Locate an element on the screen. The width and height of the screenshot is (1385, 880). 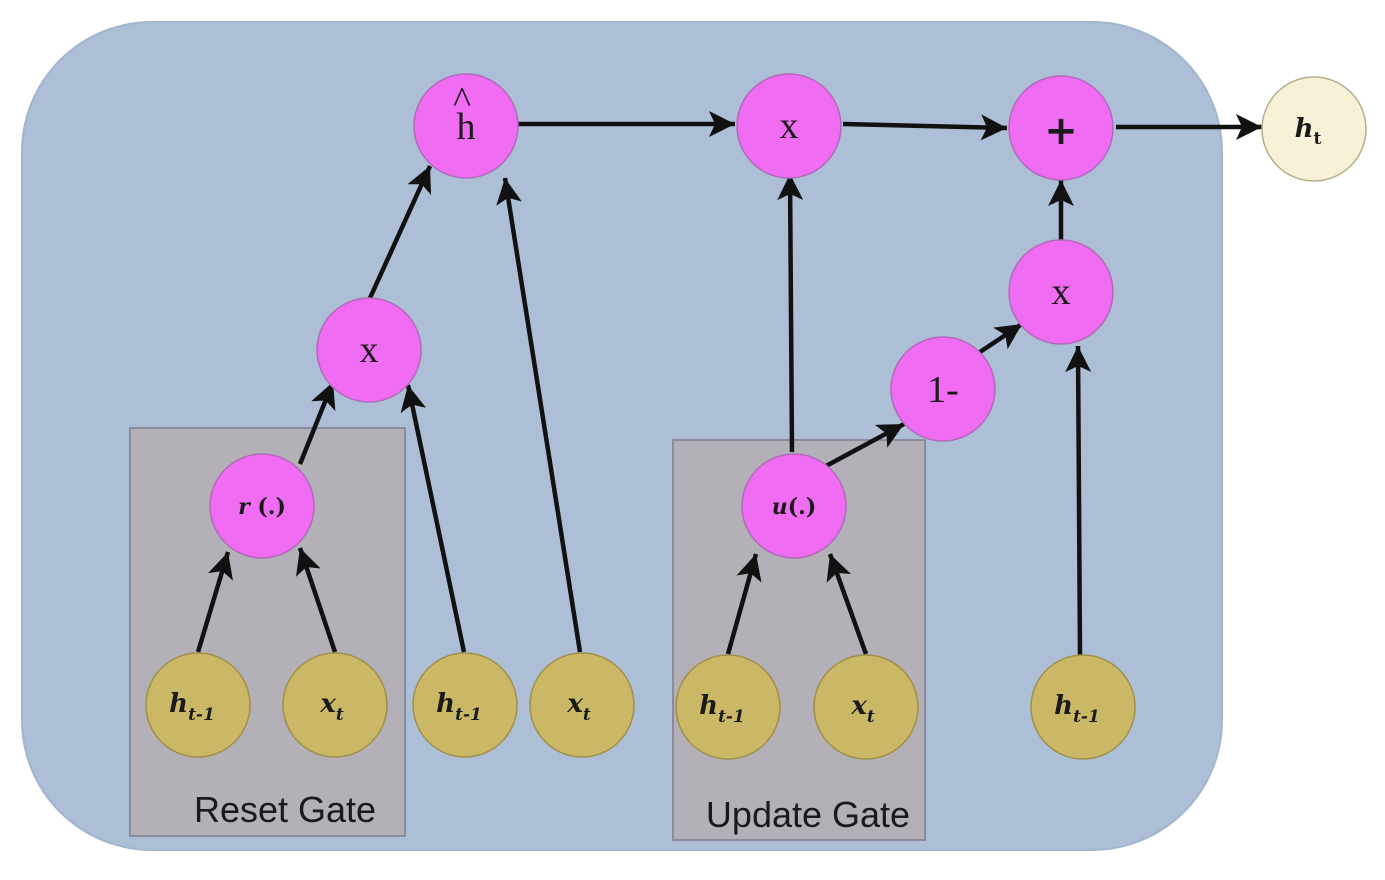
r-fn-args: (.) is located at coordinates (268, 507).